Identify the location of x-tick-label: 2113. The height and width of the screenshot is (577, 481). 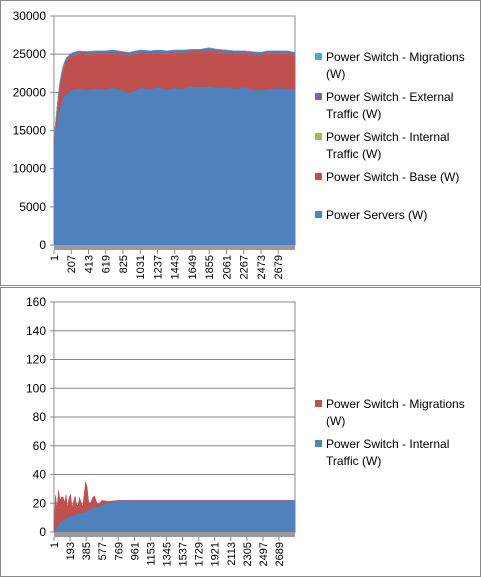
(232, 554).